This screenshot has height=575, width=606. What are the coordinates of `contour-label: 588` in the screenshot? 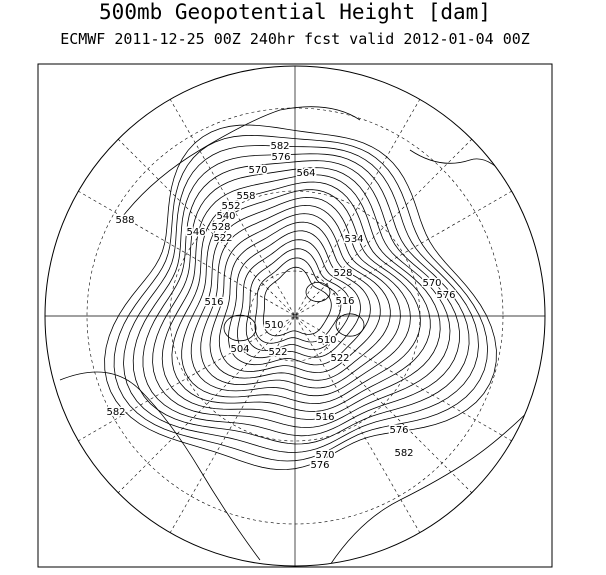 It's located at (124, 220).